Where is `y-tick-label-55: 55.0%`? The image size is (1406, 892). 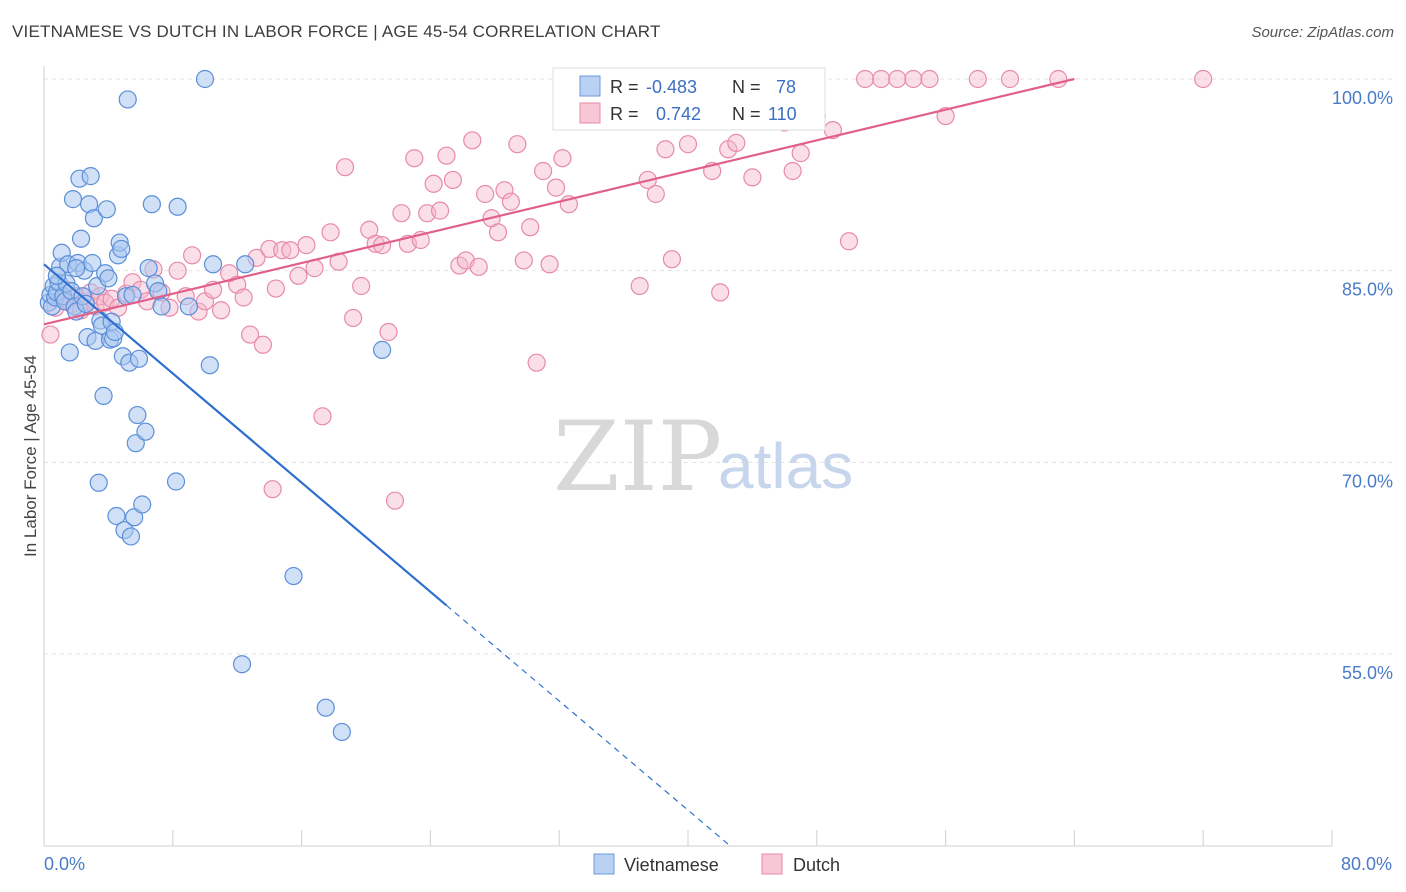 y-tick-label-55: 55.0% is located at coordinates (1367, 673).